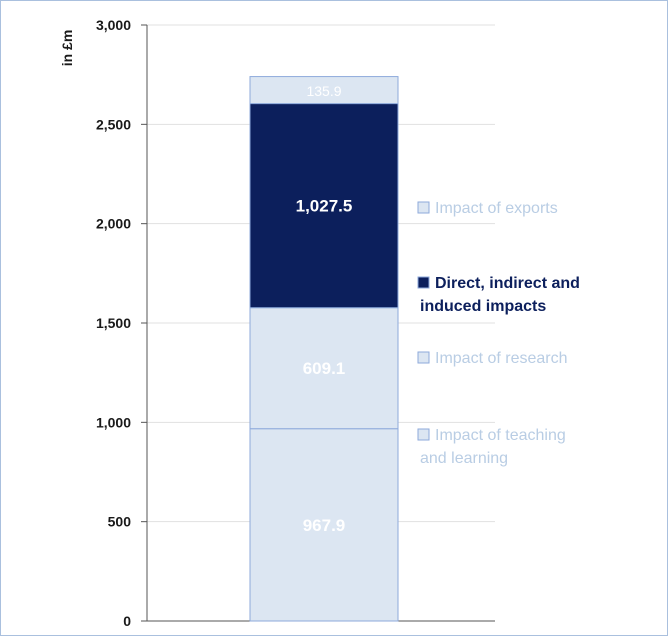  Describe the element at coordinates (500, 435) in the screenshot. I see `legend-label: Impact of teaching` at that location.